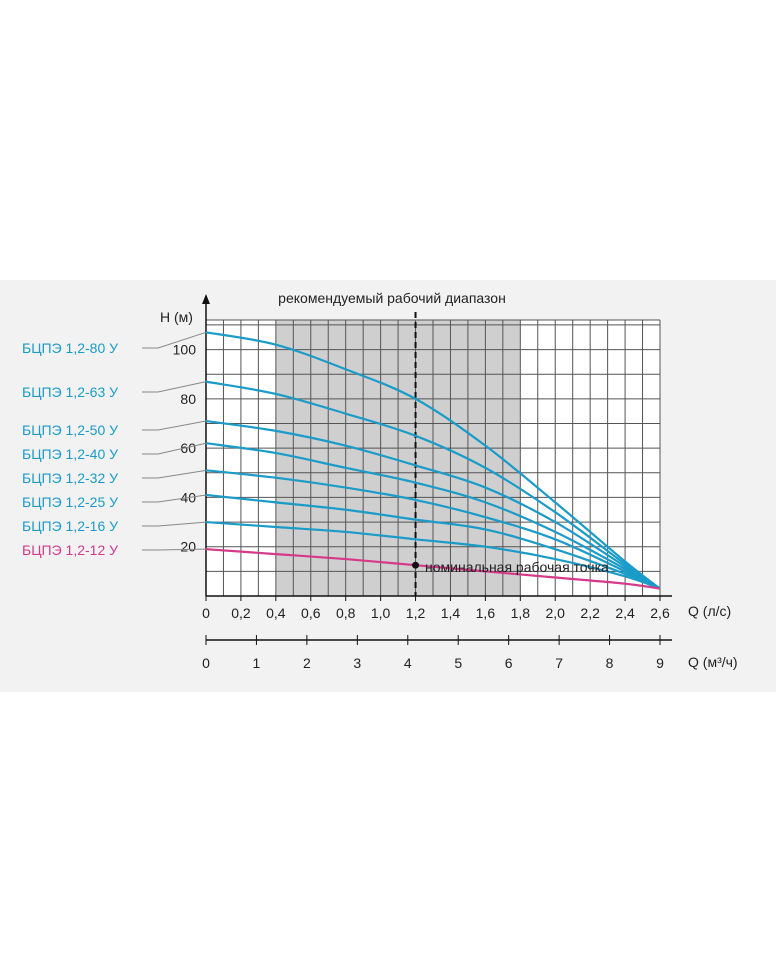  What do you see at coordinates (70, 502) in the screenshot?
I see `series-label: БЦПЭ 1,2-25 У` at bounding box center [70, 502].